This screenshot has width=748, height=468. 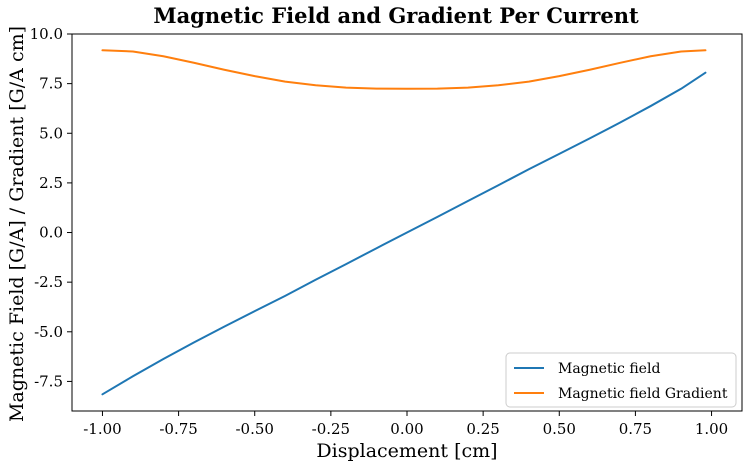 What do you see at coordinates (102, 429) in the screenshot?
I see `x-tick-label: -1.00` at bounding box center [102, 429].